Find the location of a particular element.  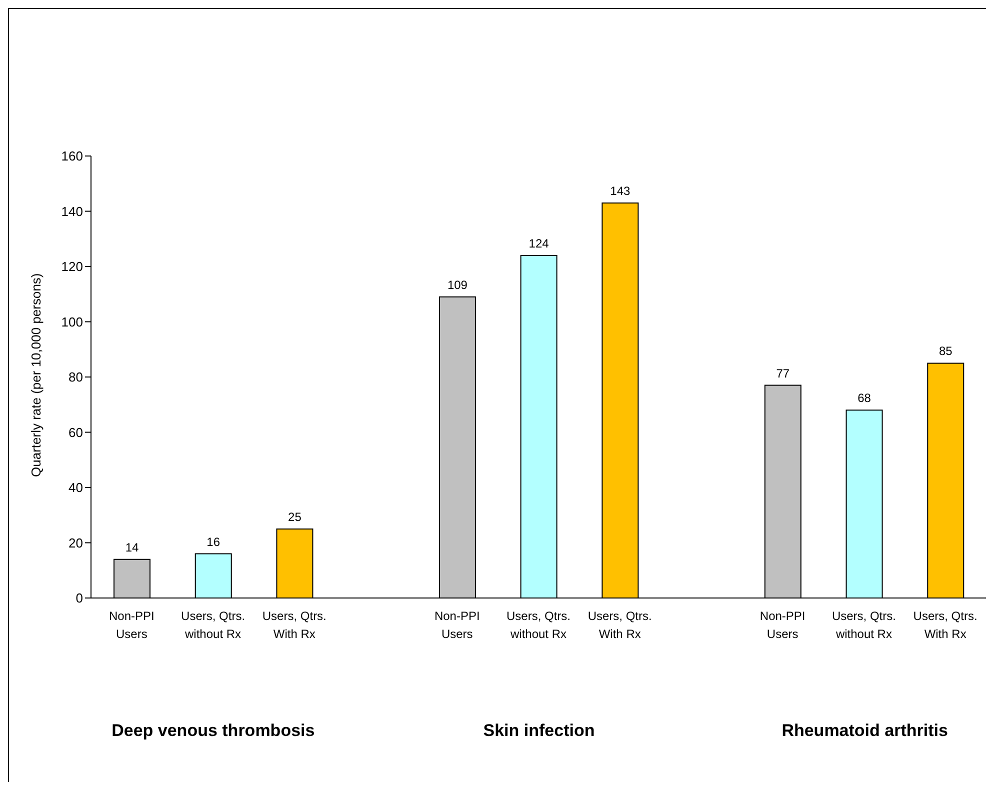

y-tick-label: 0 is located at coordinates (79, 598).